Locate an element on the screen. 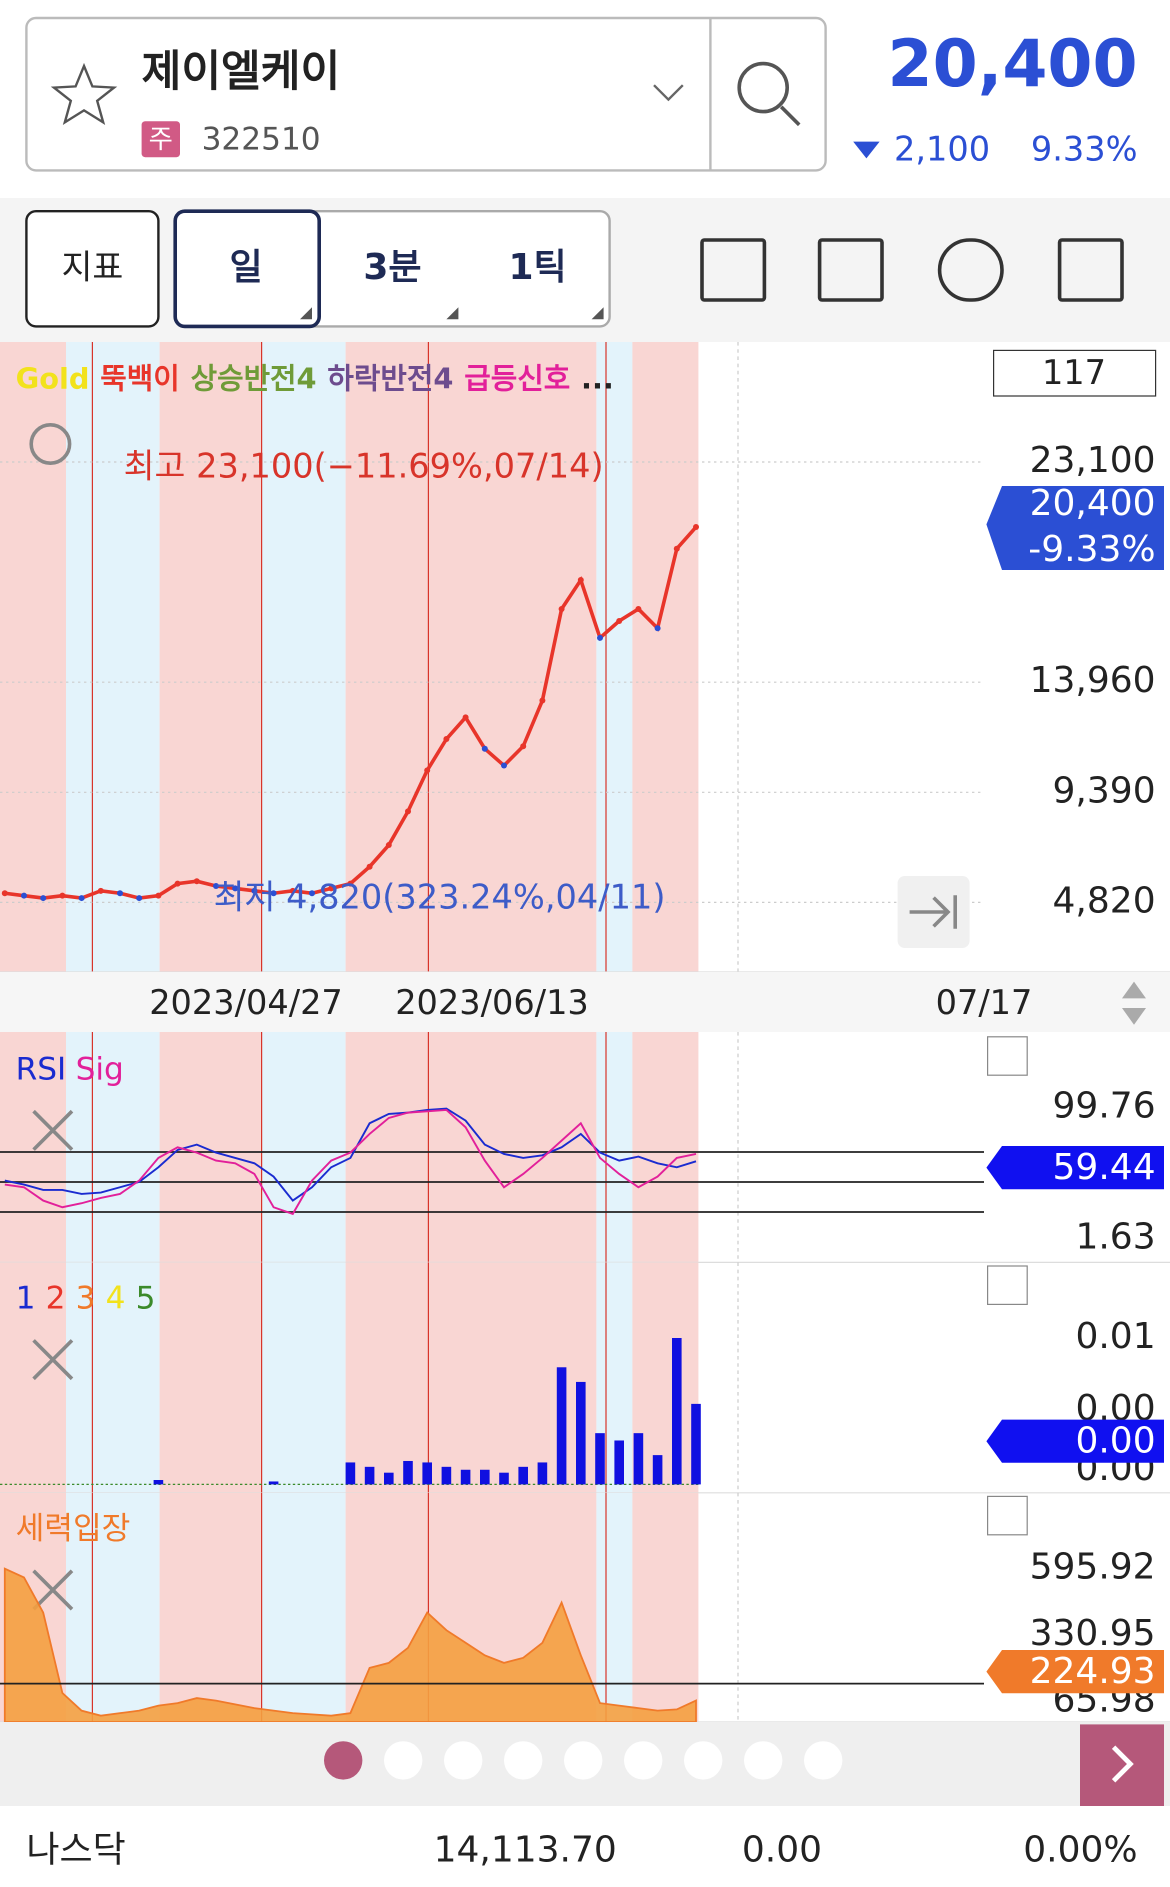 The height and width of the screenshot is (1887, 1170). legend-sig: Sig is located at coordinates (100, 1069).